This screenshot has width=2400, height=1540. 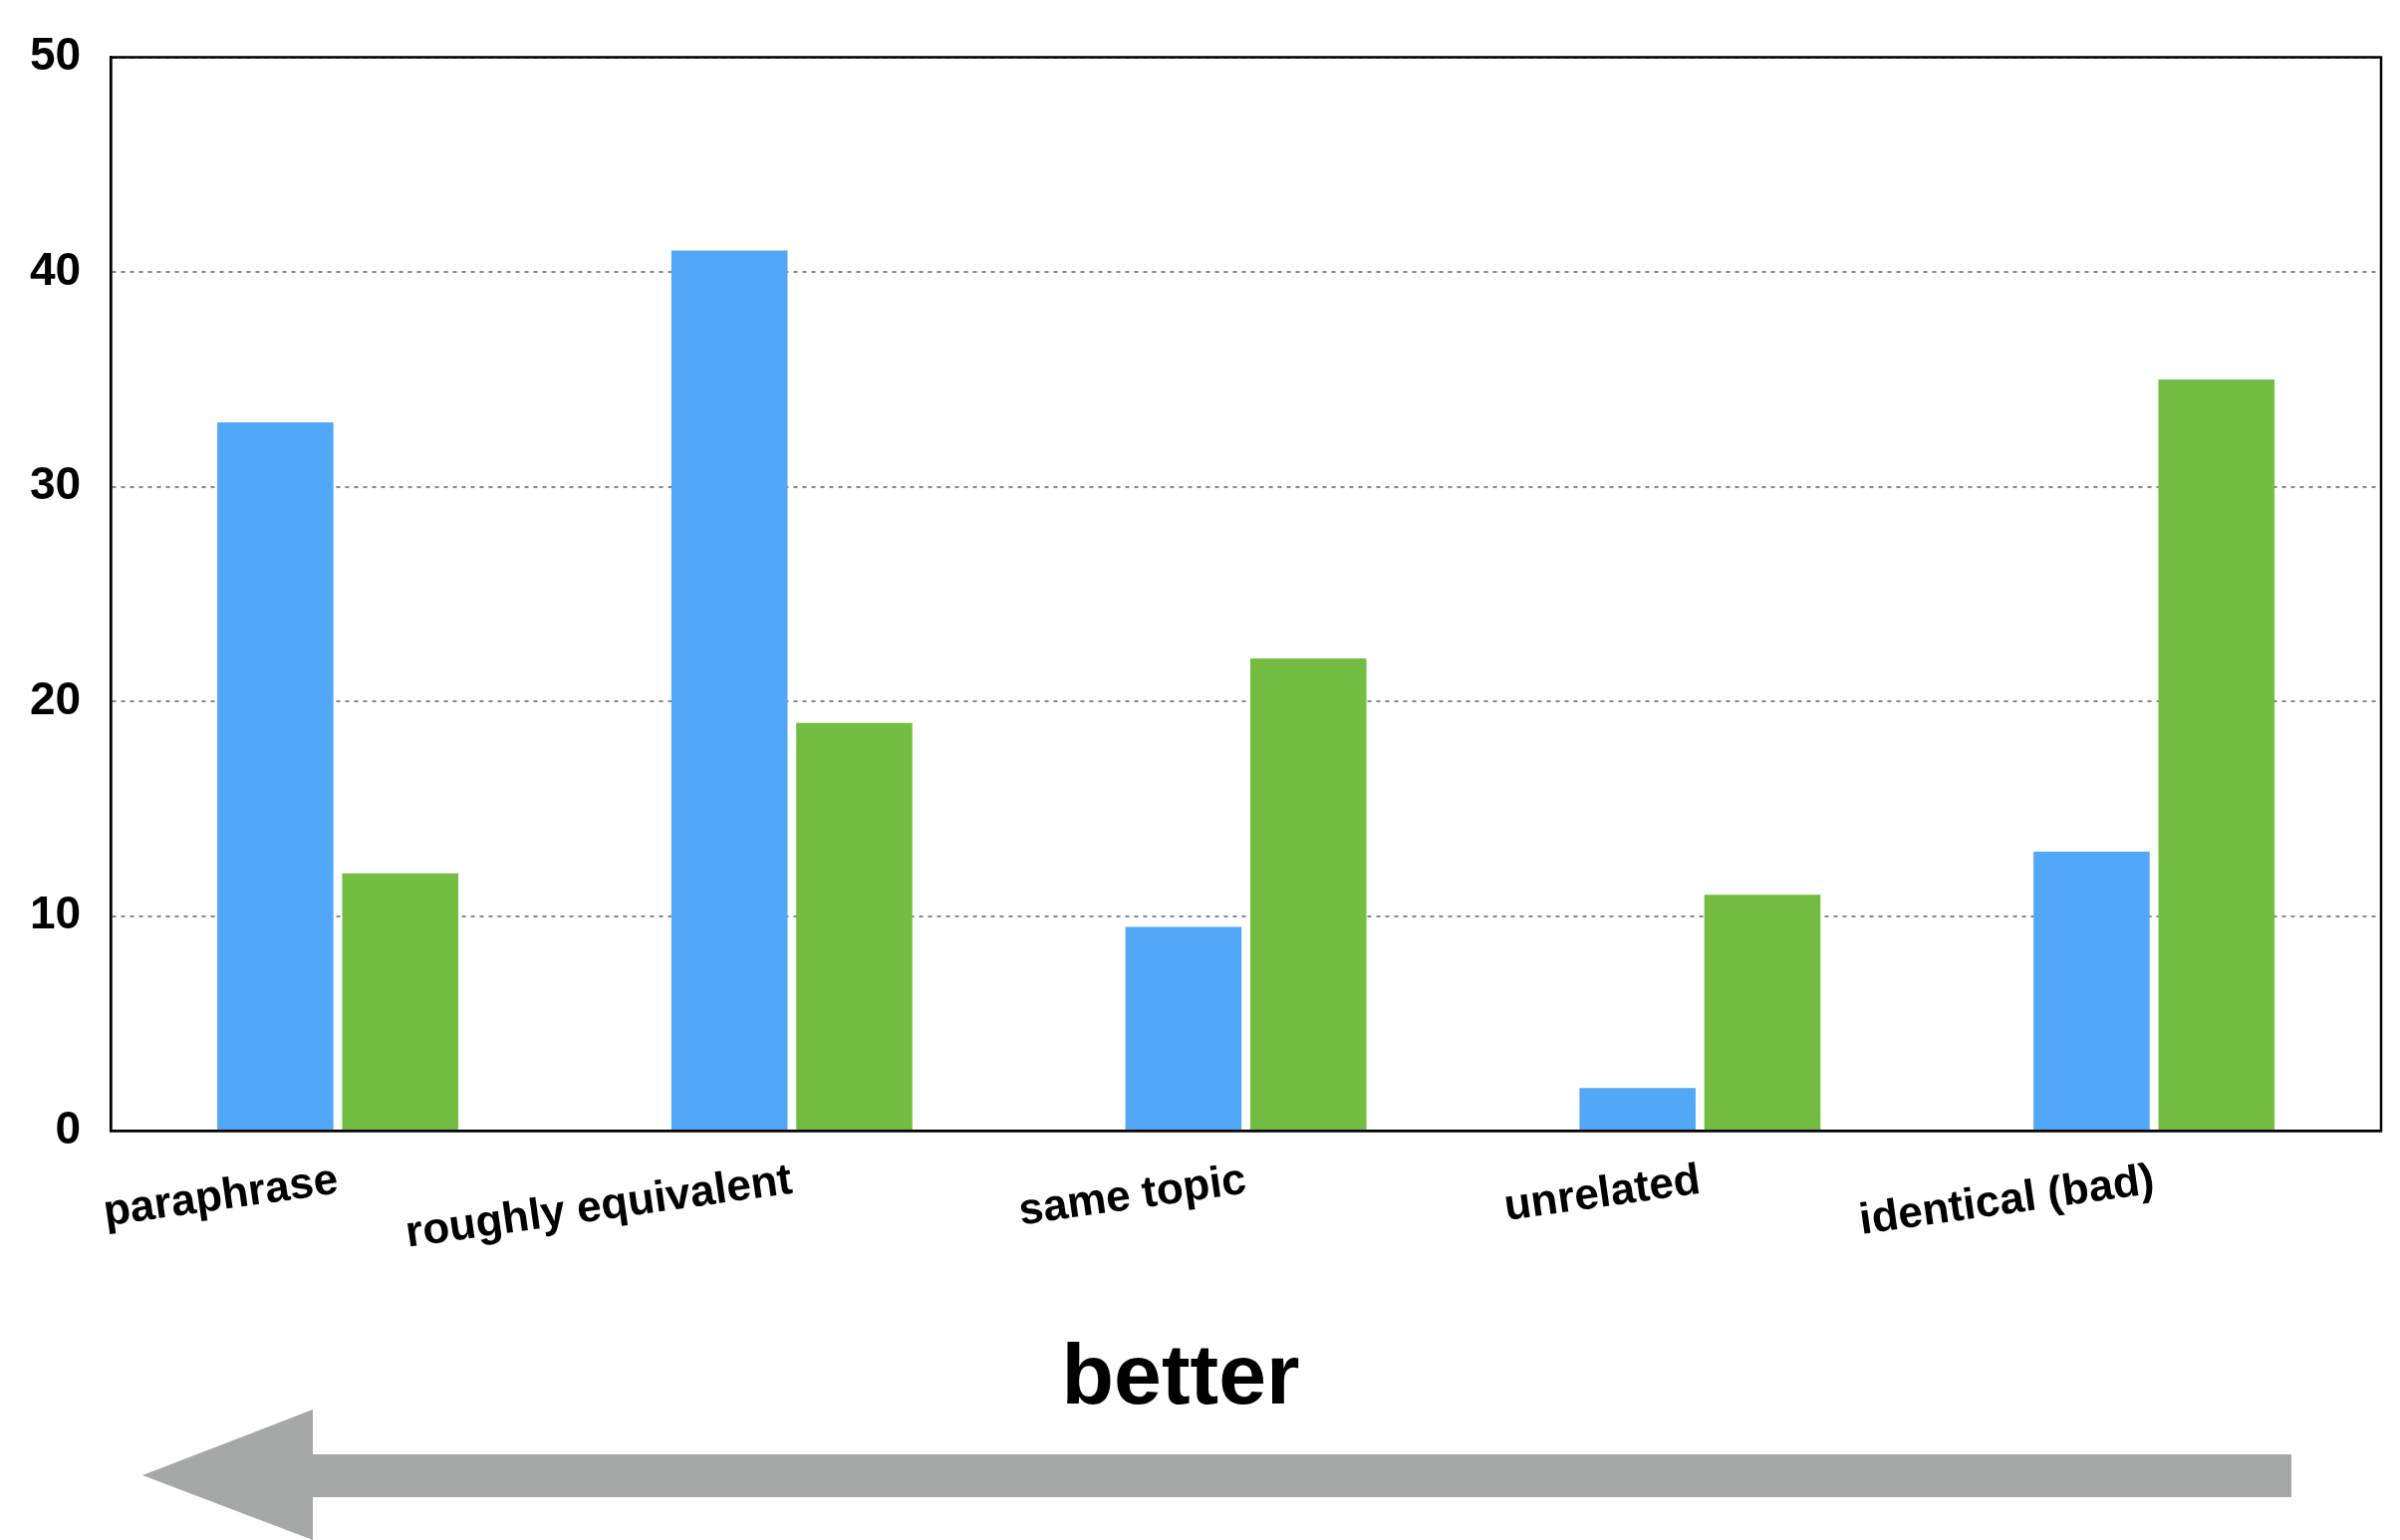 What do you see at coordinates (55, 697) in the screenshot?
I see `y-tick-label: 20` at bounding box center [55, 697].